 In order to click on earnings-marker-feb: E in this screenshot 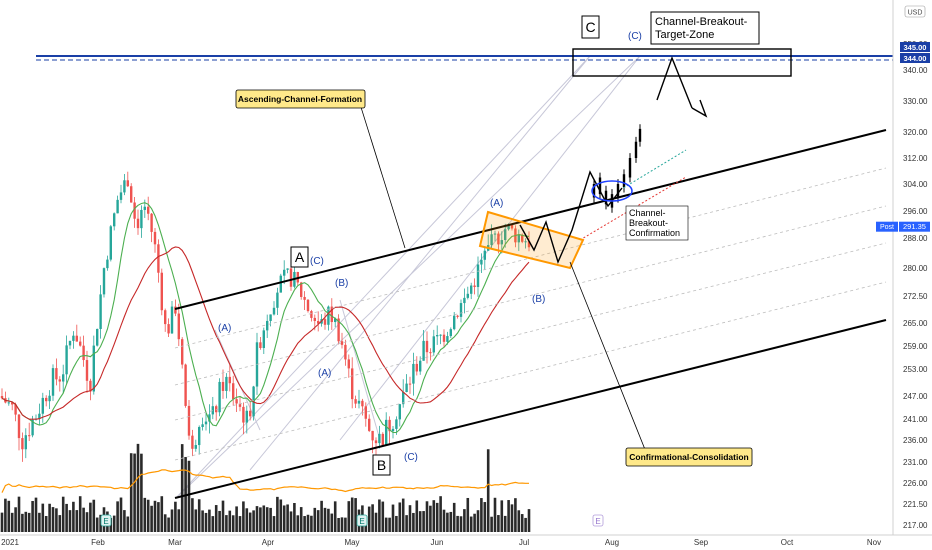, I will do `click(106, 520)`.